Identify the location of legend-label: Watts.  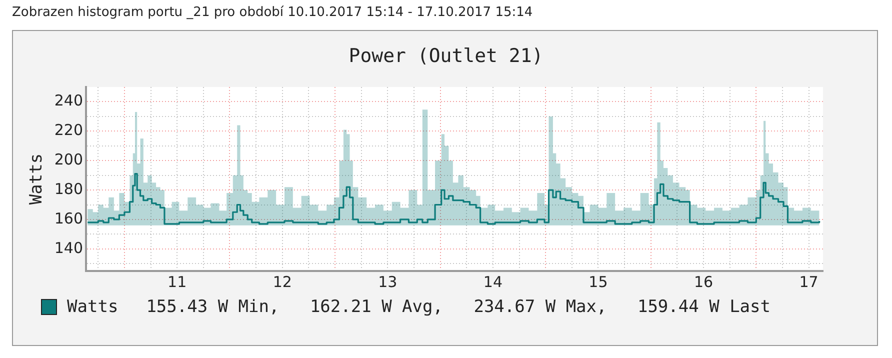
(92, 307).